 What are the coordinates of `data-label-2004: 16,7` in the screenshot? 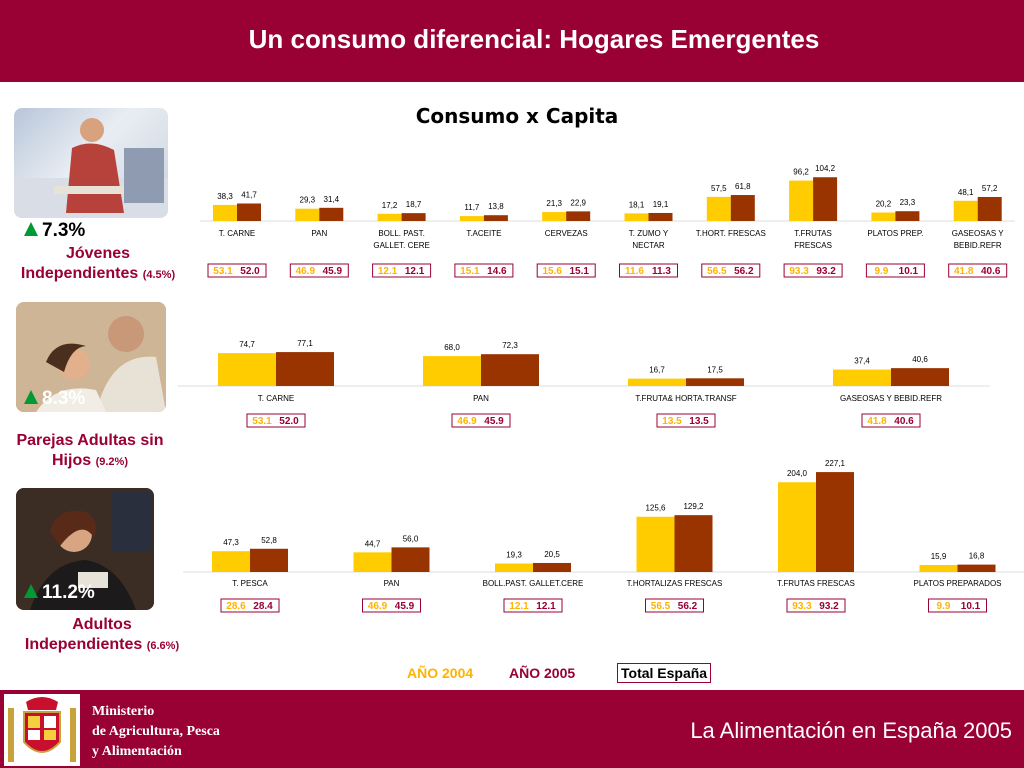 It's located at (657, 370).